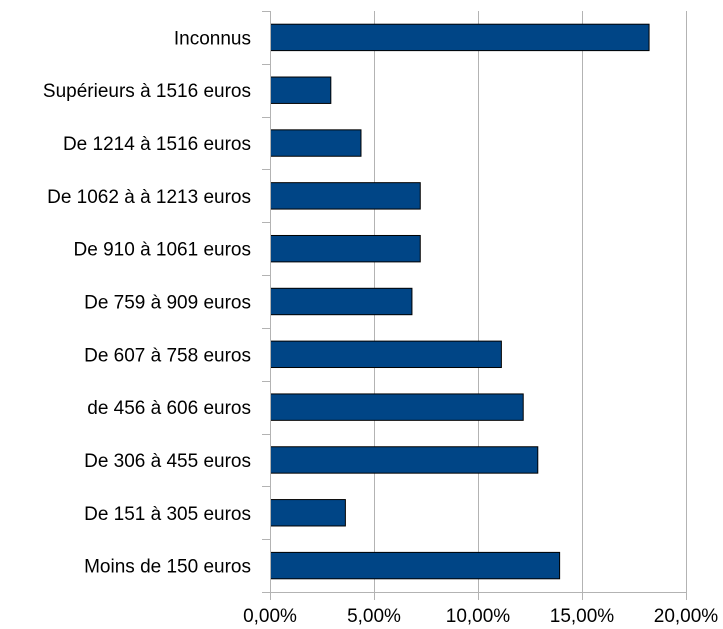 This screenshot has height=629, width=723. Describe the element at coordinates (167, 355) in the screenshot. I see `category-label: De 607 à 758 euros` at that location.